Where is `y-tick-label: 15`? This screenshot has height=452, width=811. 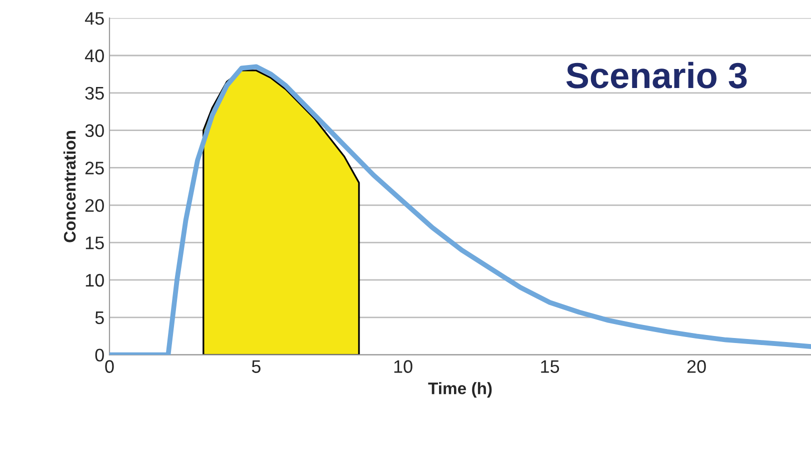 y-tick-label: 15 is located at coordinates (95, 243).